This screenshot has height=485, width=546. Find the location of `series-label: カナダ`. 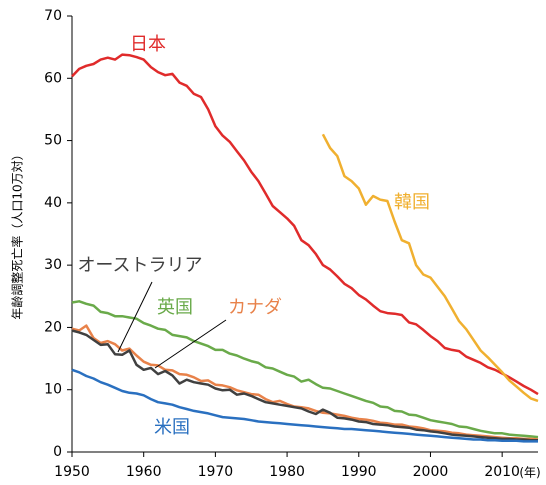

series-label: カナダ is located at coordinates (255, 307).